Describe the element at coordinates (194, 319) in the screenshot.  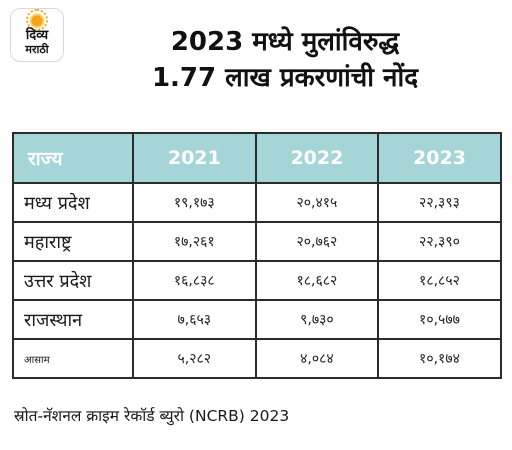
I see `value-2021-cell: ७,६५३` at that location.